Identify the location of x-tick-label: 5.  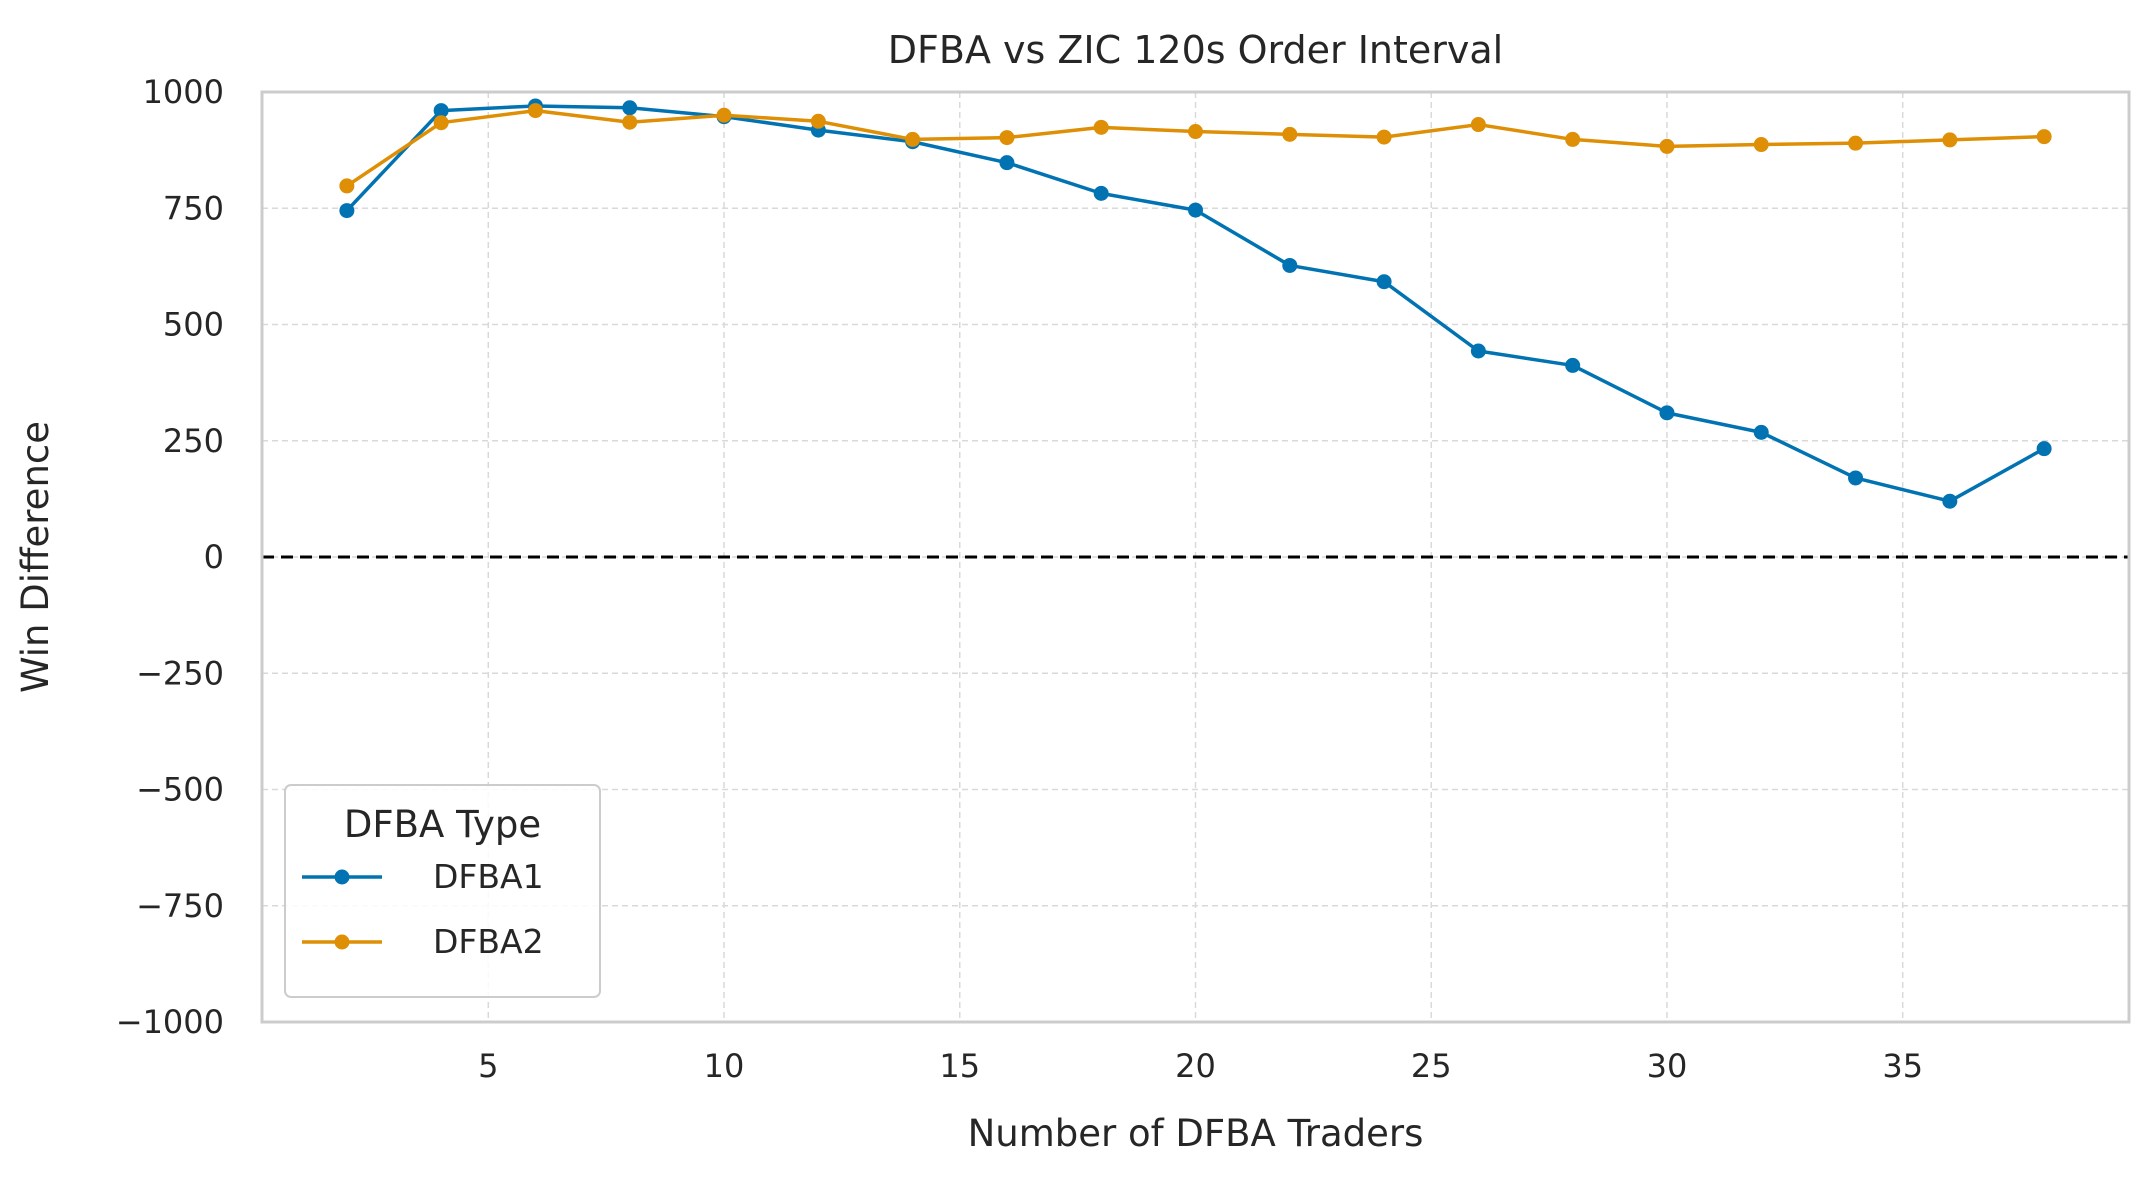
(488, 1066).